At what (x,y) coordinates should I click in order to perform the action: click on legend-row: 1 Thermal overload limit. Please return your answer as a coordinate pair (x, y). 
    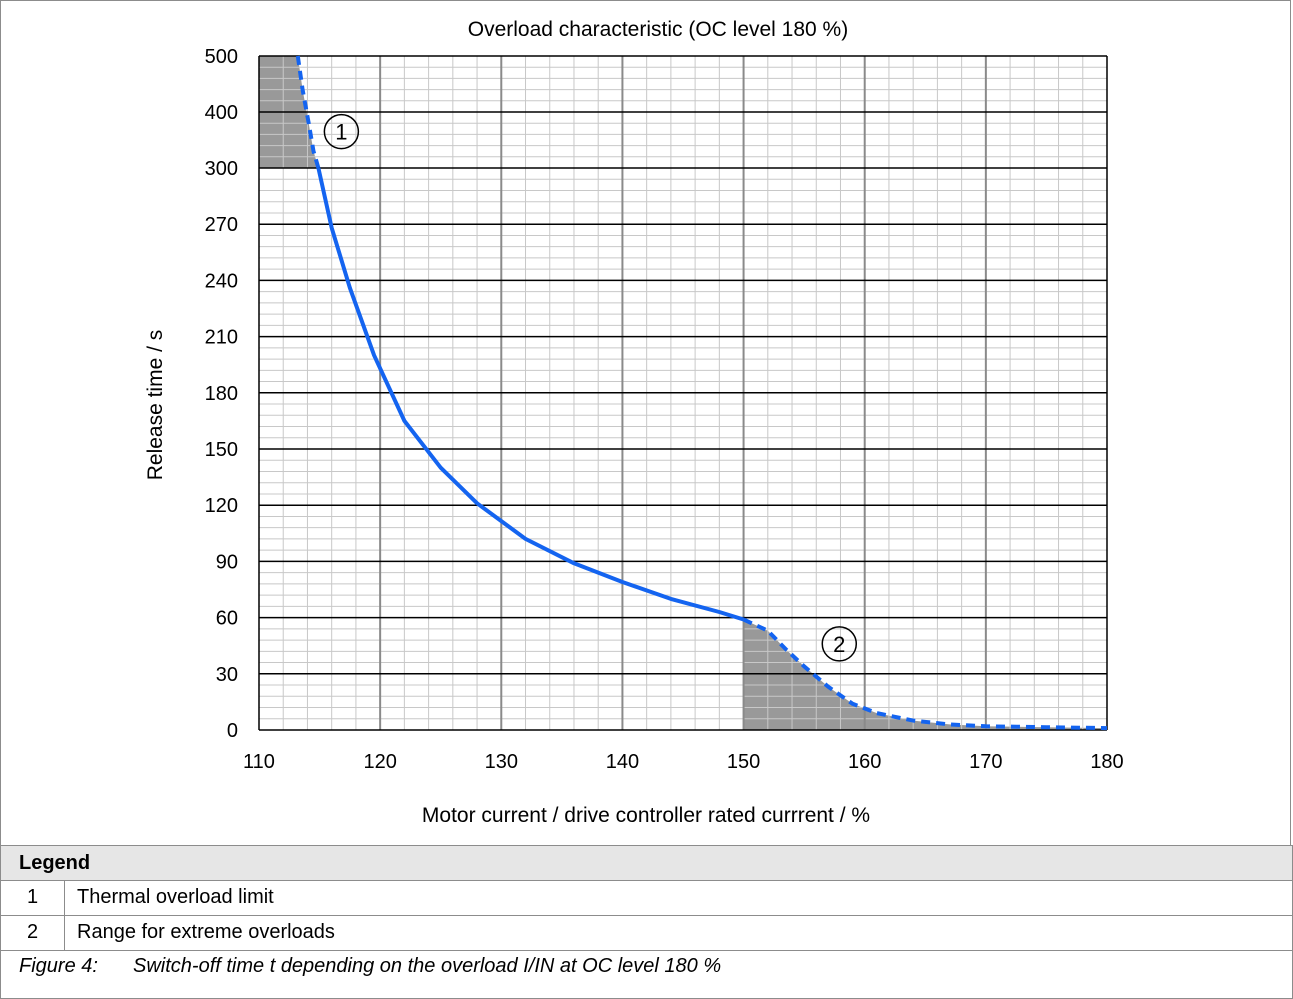
    Looking at the image, I should click on (646, 898).